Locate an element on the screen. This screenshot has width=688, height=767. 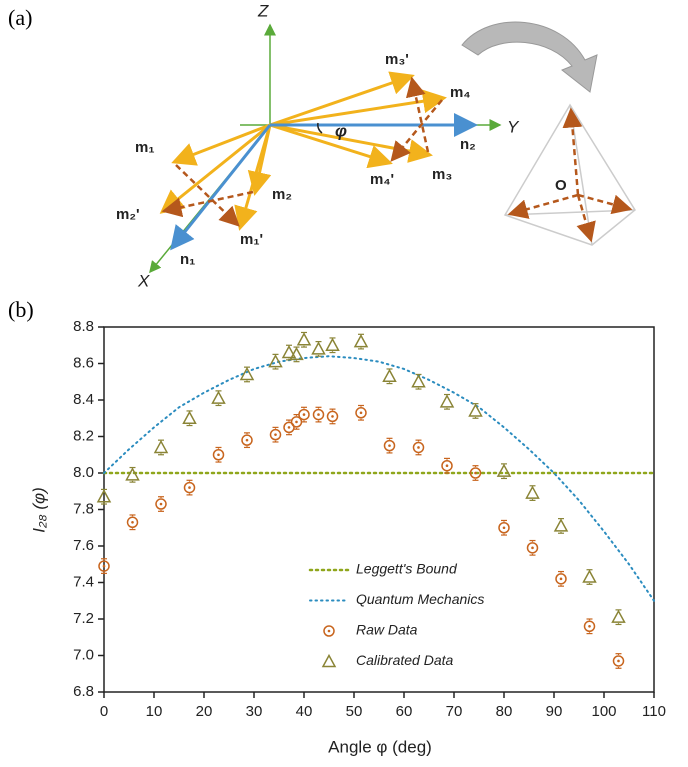
vector-label: m₁ is located at coordinates (145, 147).